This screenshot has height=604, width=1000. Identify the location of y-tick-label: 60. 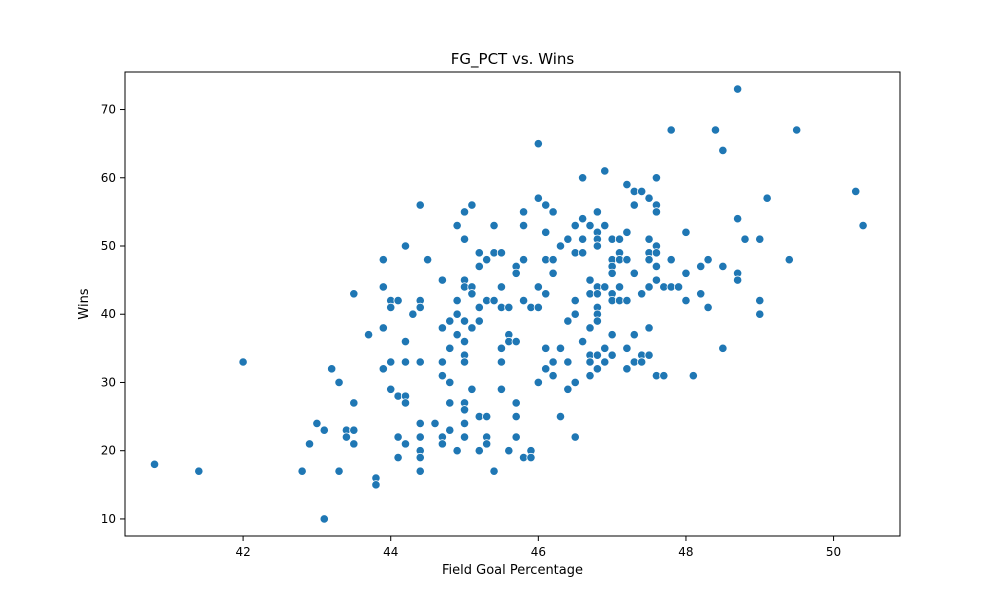
(108, 178).